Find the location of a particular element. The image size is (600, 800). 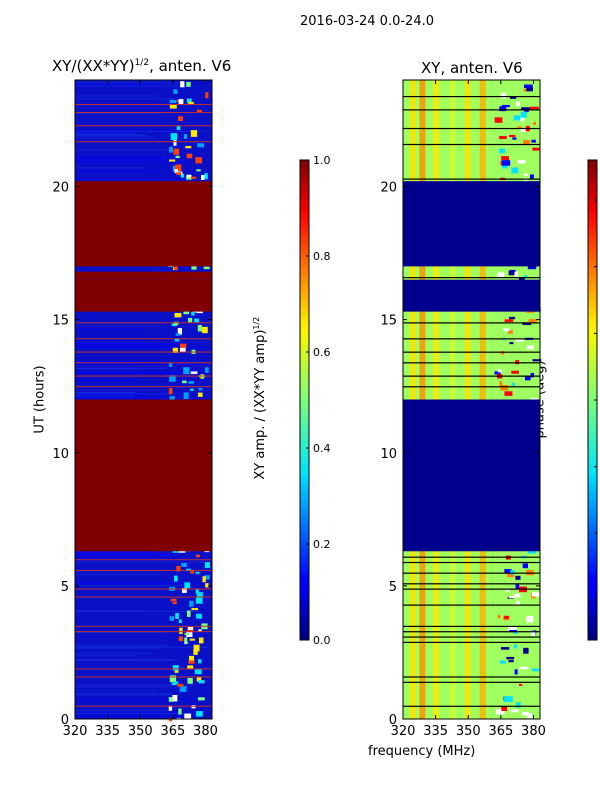

left-ytick-label: 20 is located at coordinates (60, 188).